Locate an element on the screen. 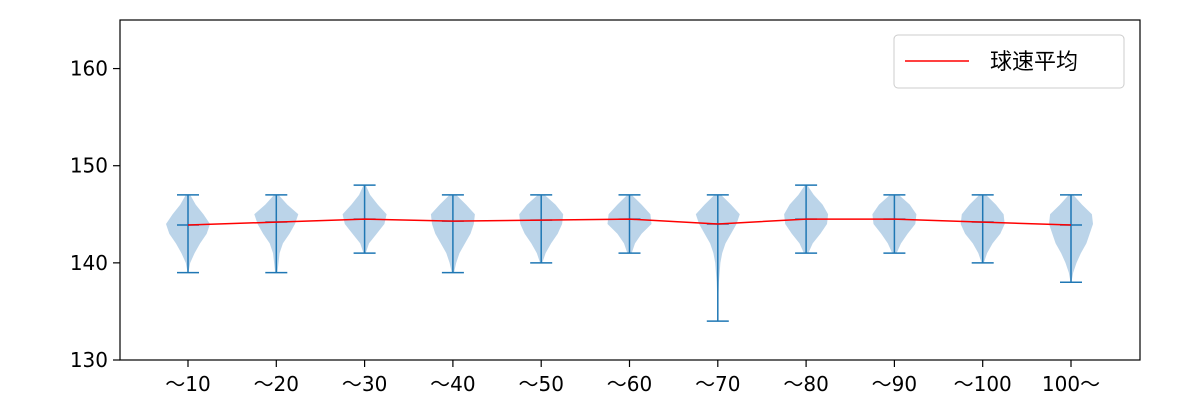 Image resolution: width=1200 pixels, height=400 pixels. x-tick-label: ～50 is located at coordinates (540, 384).